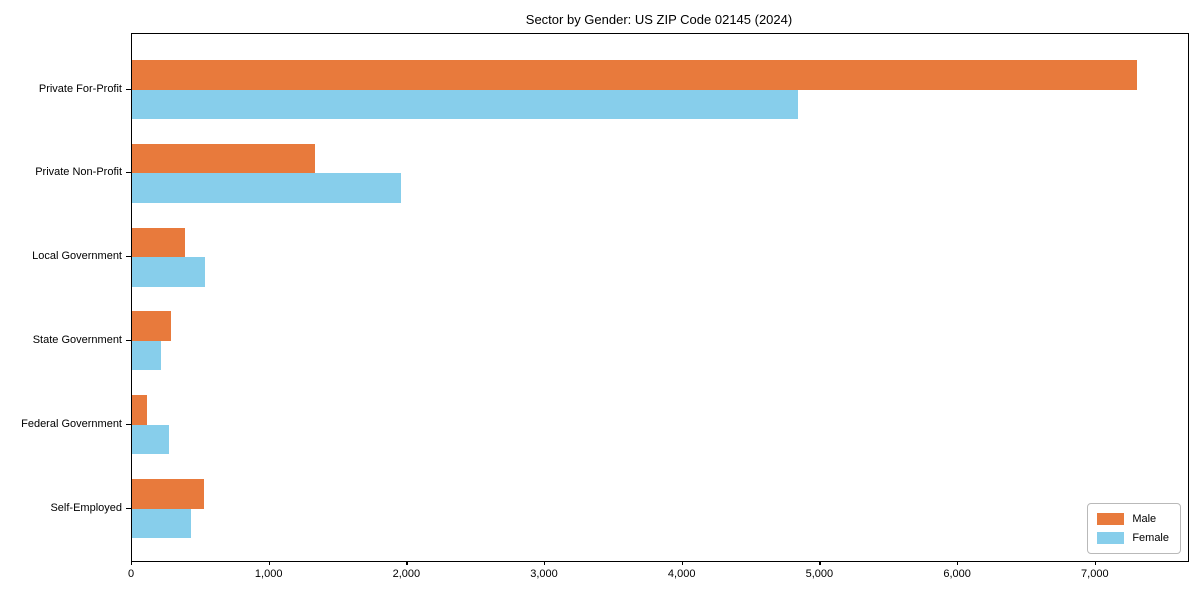 The height and width of the screenshot is (600, 1200). What do you see at coordinates (681, 574) in the screenshot?
I see `x-tick-label-4: 4,000` at bounding box center [681, 574].